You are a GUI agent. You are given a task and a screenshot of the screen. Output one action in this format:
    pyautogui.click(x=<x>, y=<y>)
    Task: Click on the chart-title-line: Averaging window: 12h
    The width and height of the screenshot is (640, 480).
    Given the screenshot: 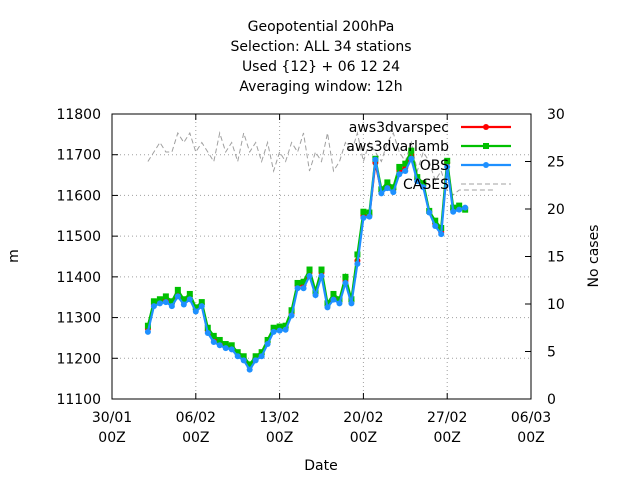 What is the action you would take?
    pyautogui.click(x=320, y=87)
    